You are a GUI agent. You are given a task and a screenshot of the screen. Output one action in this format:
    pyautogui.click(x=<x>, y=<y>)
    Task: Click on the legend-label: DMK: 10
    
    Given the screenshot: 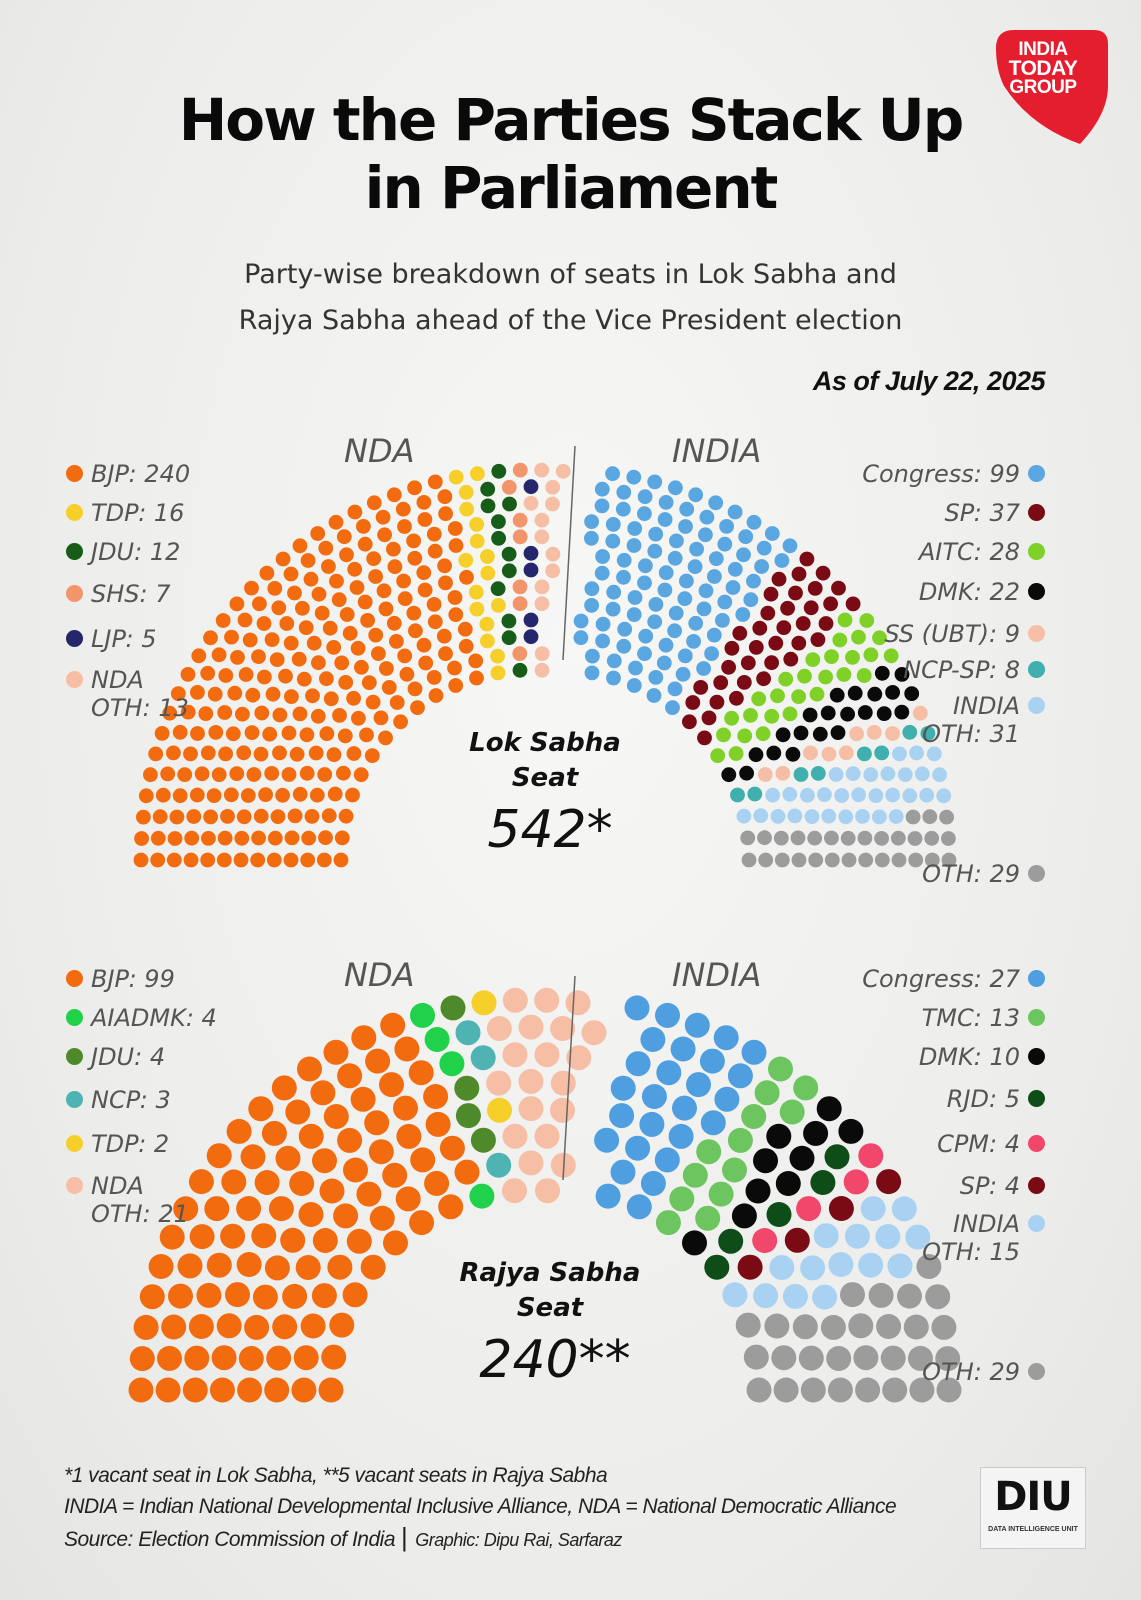 What is the action you would take?
    pyautogui.click(x=969, y=1057)
    